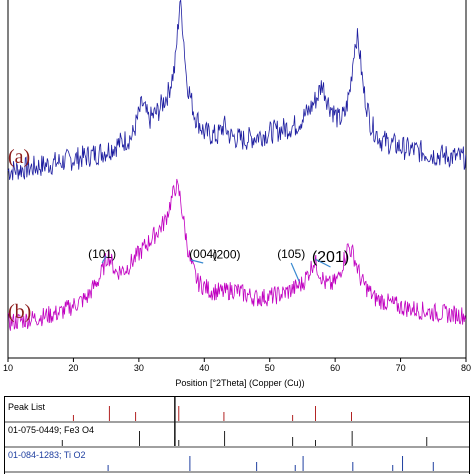 This screenshot has width=474, height=474. Describe the element at coordinates (8, 368) in the screenshot. I see `x-tick-label: 10` at that location.